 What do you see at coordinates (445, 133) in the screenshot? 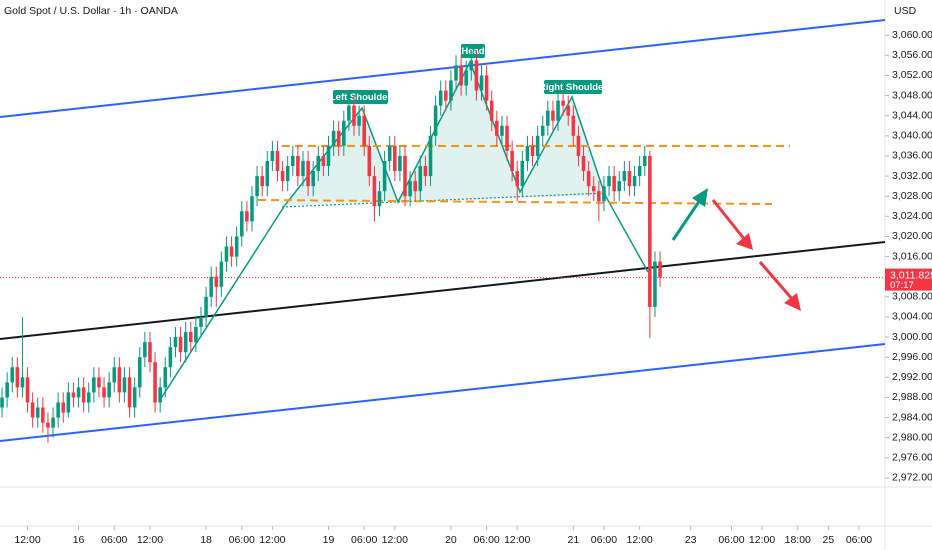
I see `pattern-fill` at bounding box center [445, 133].